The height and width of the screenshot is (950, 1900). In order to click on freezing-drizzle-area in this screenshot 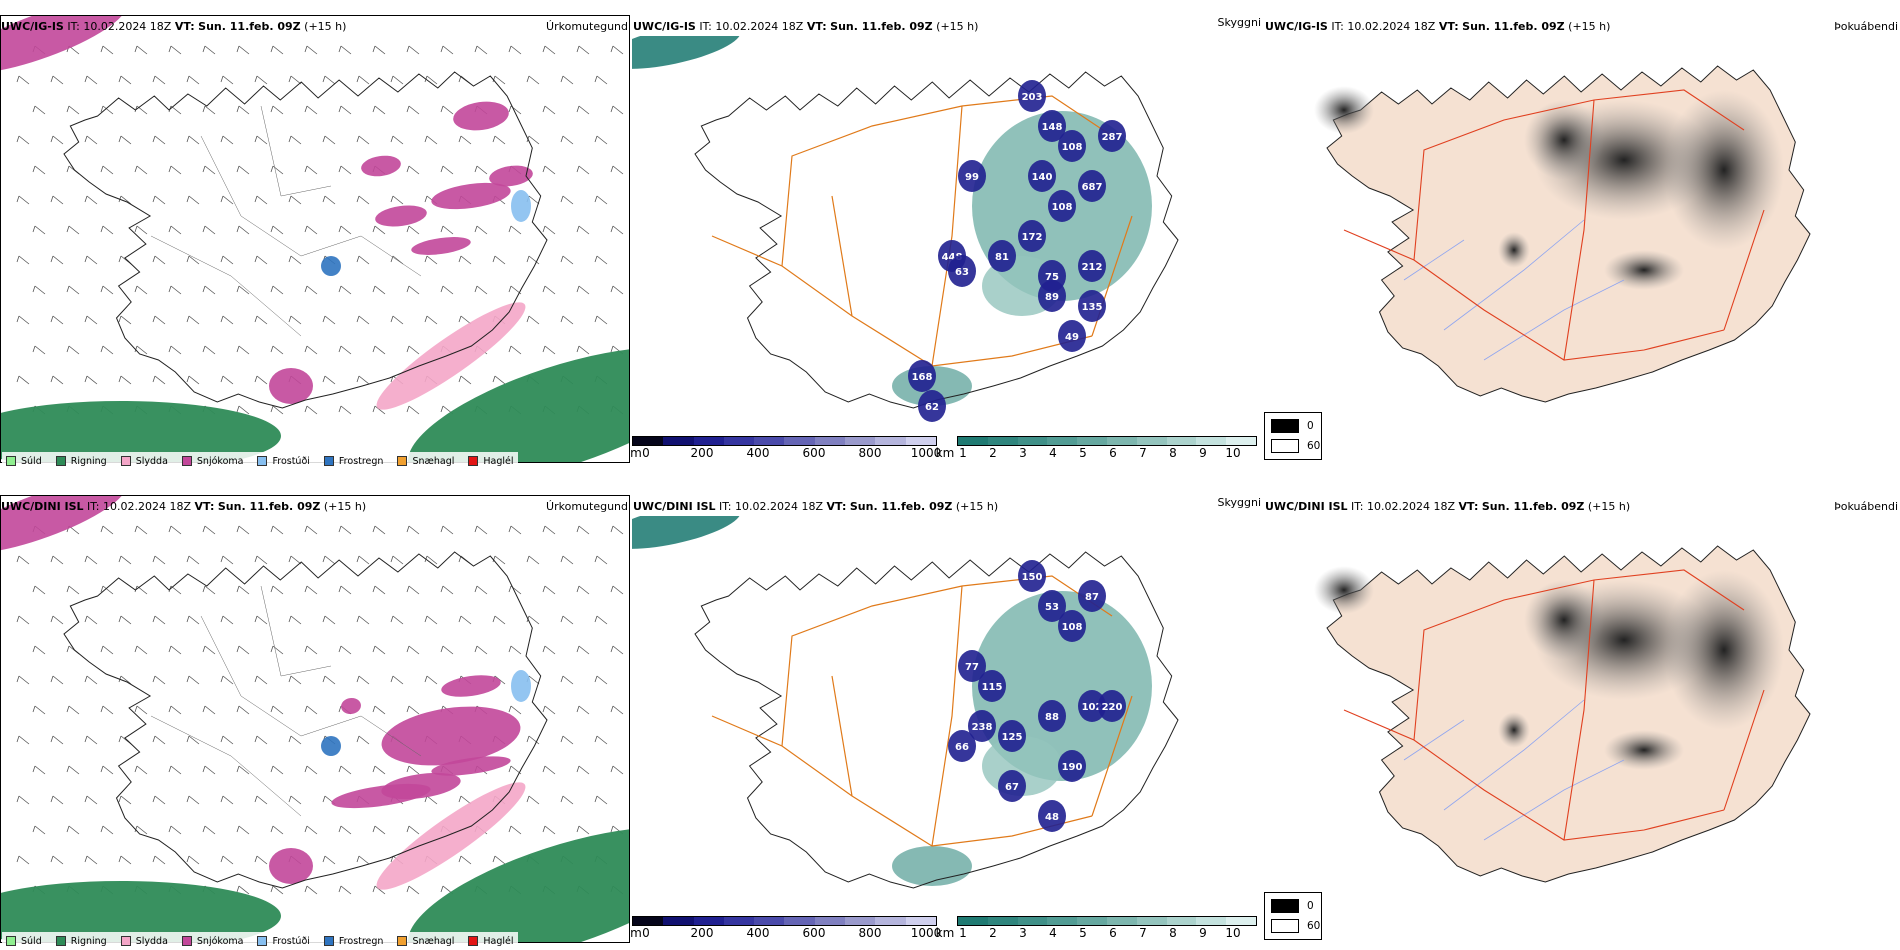, I will do `click(521, 206)`.